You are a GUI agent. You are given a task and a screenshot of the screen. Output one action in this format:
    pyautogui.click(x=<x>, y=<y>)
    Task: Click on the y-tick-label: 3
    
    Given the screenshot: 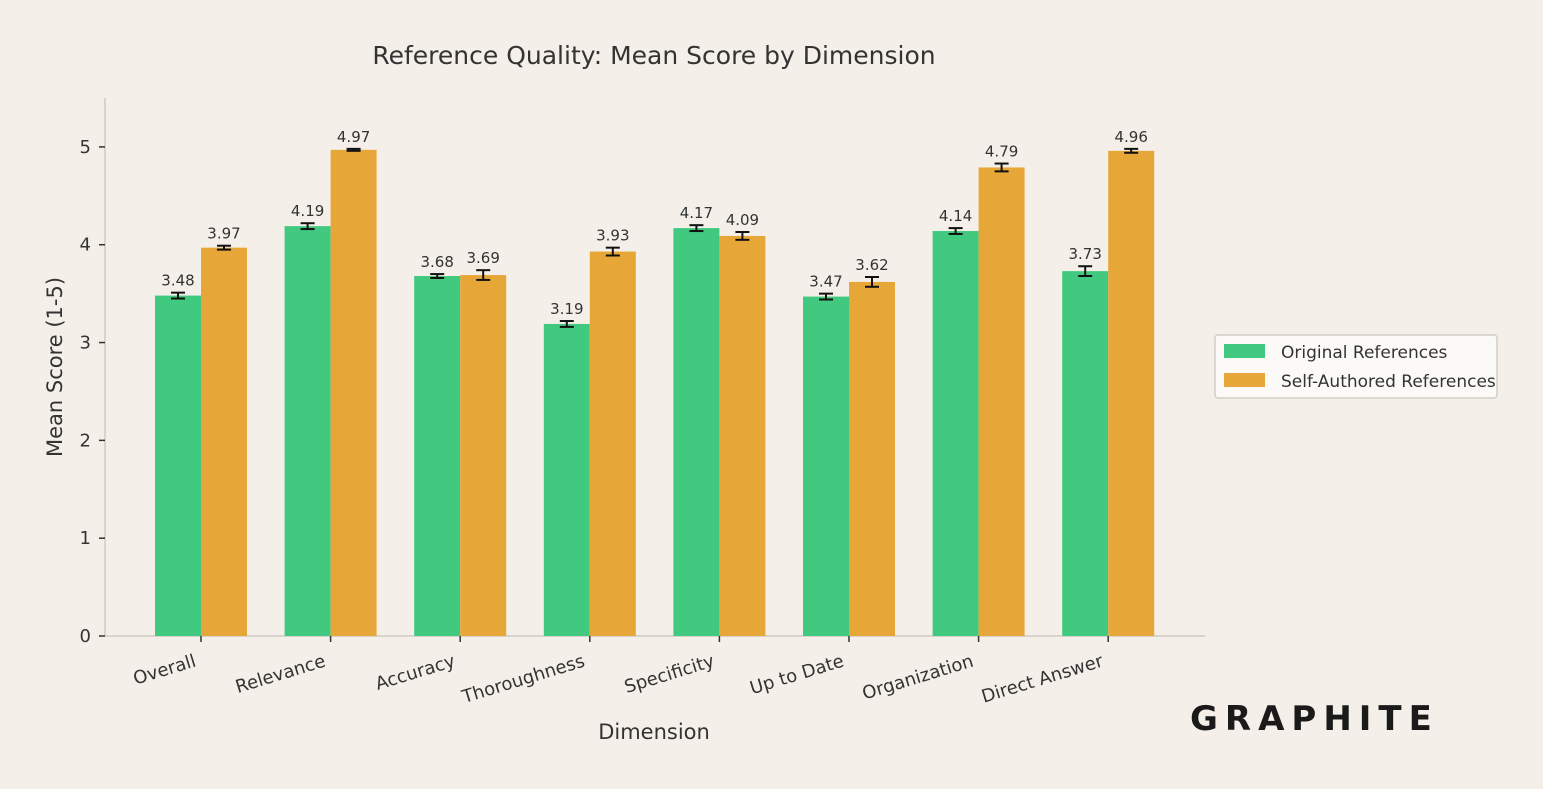 What is the action you would take?
    pyautogui.click(x=85, y=343)
    